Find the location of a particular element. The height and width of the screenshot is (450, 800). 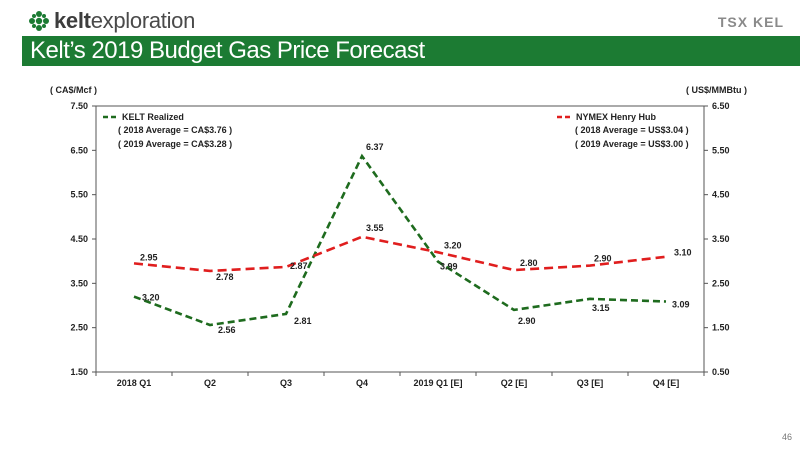

nymex-data-label: 2.87 is located at coordinates (299, 266).